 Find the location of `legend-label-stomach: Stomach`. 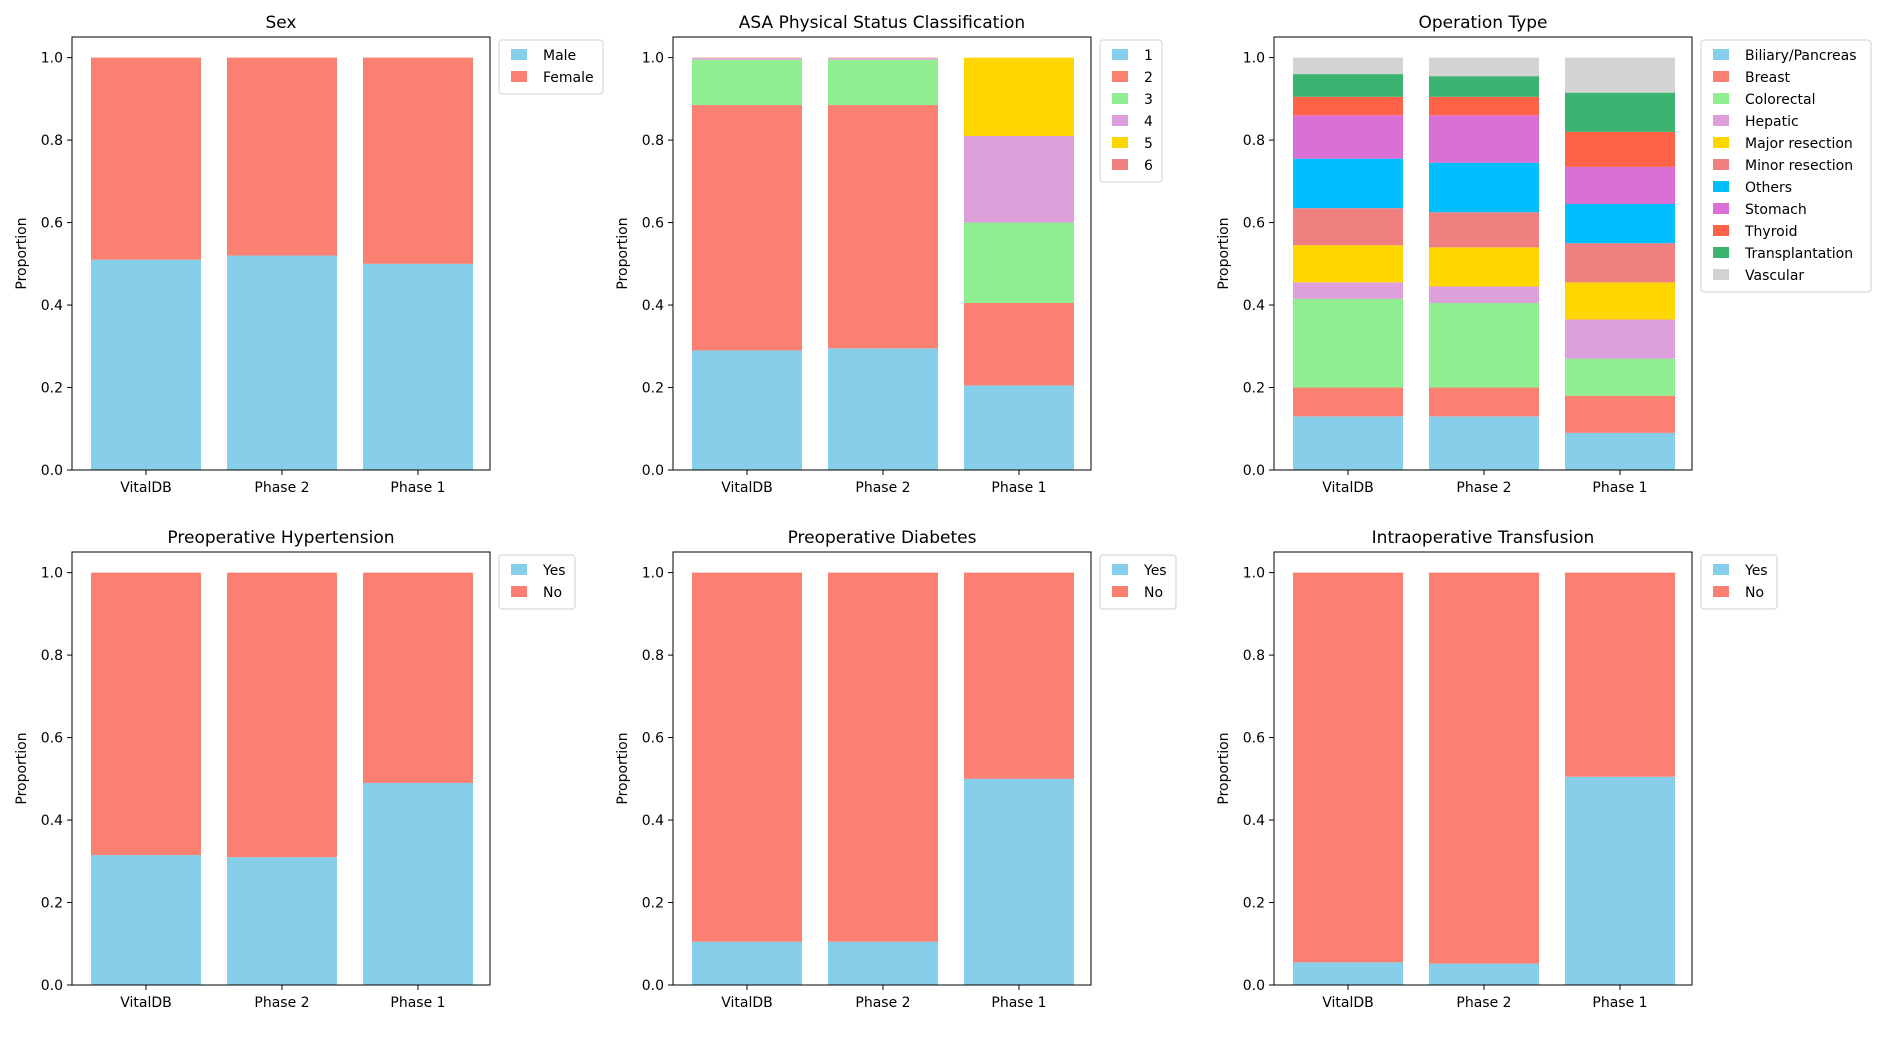

legend-label-stomach: Stomach is located at coordinates (1776, 210).